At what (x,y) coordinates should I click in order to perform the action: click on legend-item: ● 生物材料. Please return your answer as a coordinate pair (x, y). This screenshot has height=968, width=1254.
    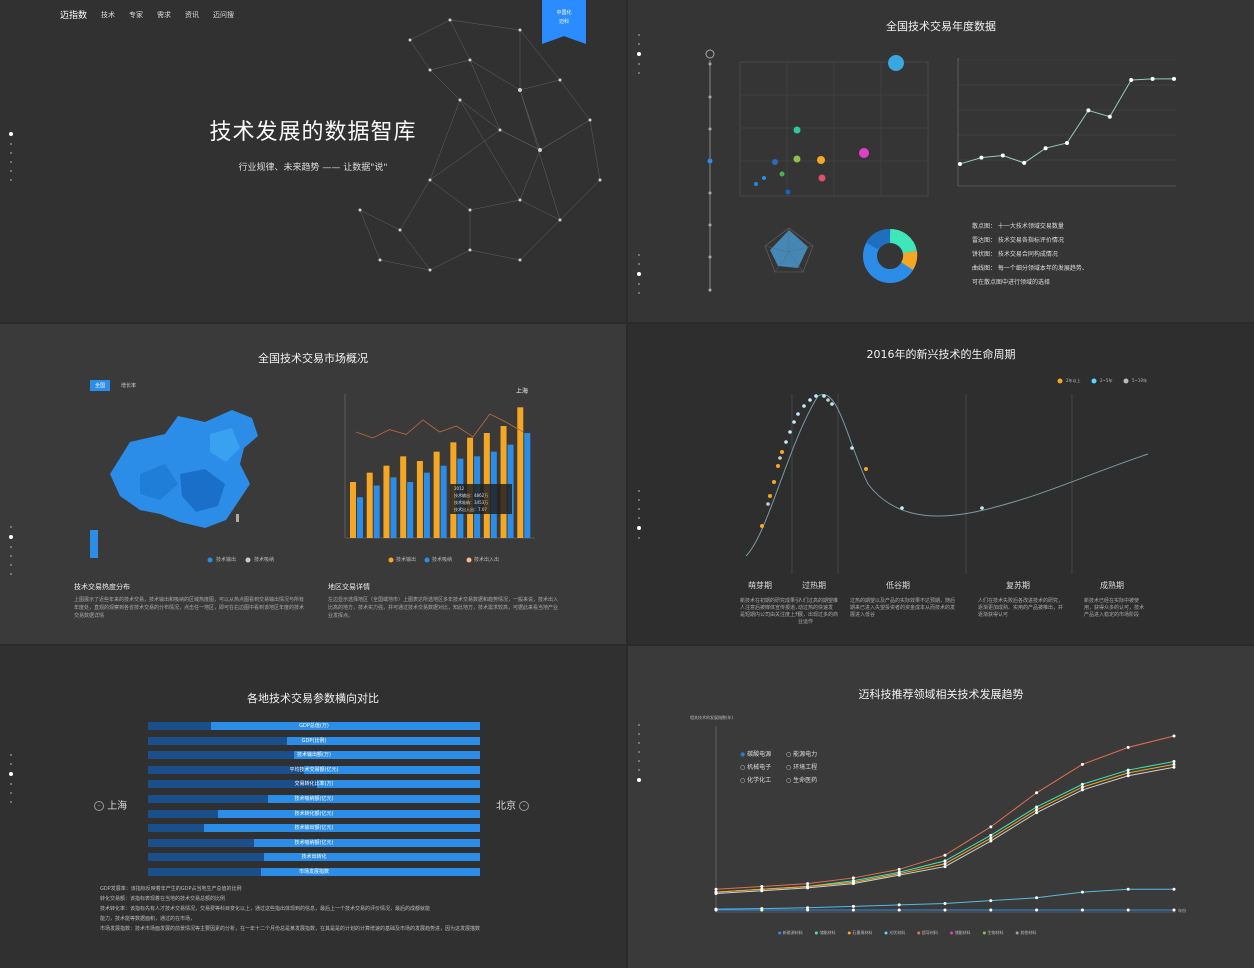
    Looking at the image, I should click on (993, 932).